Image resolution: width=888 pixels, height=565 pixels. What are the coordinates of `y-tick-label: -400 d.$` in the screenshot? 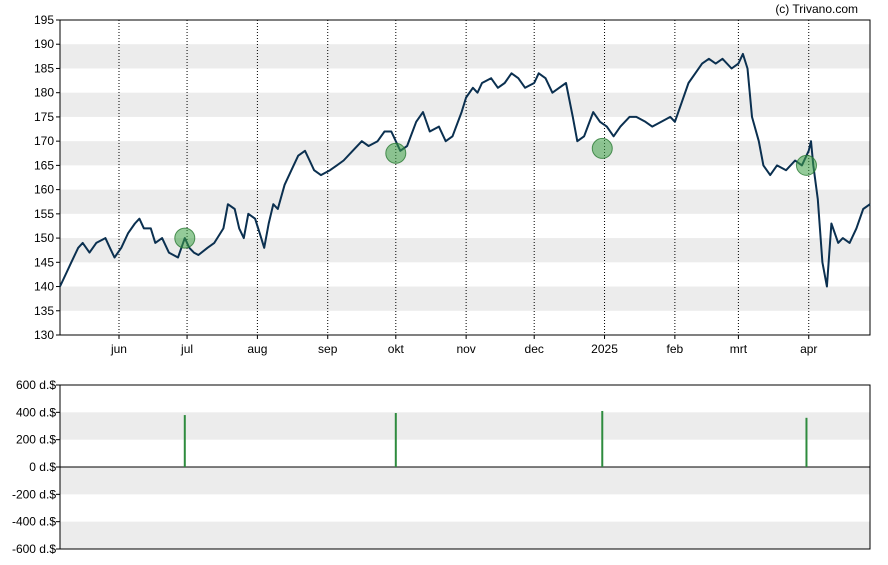 It's located at (34, 522).